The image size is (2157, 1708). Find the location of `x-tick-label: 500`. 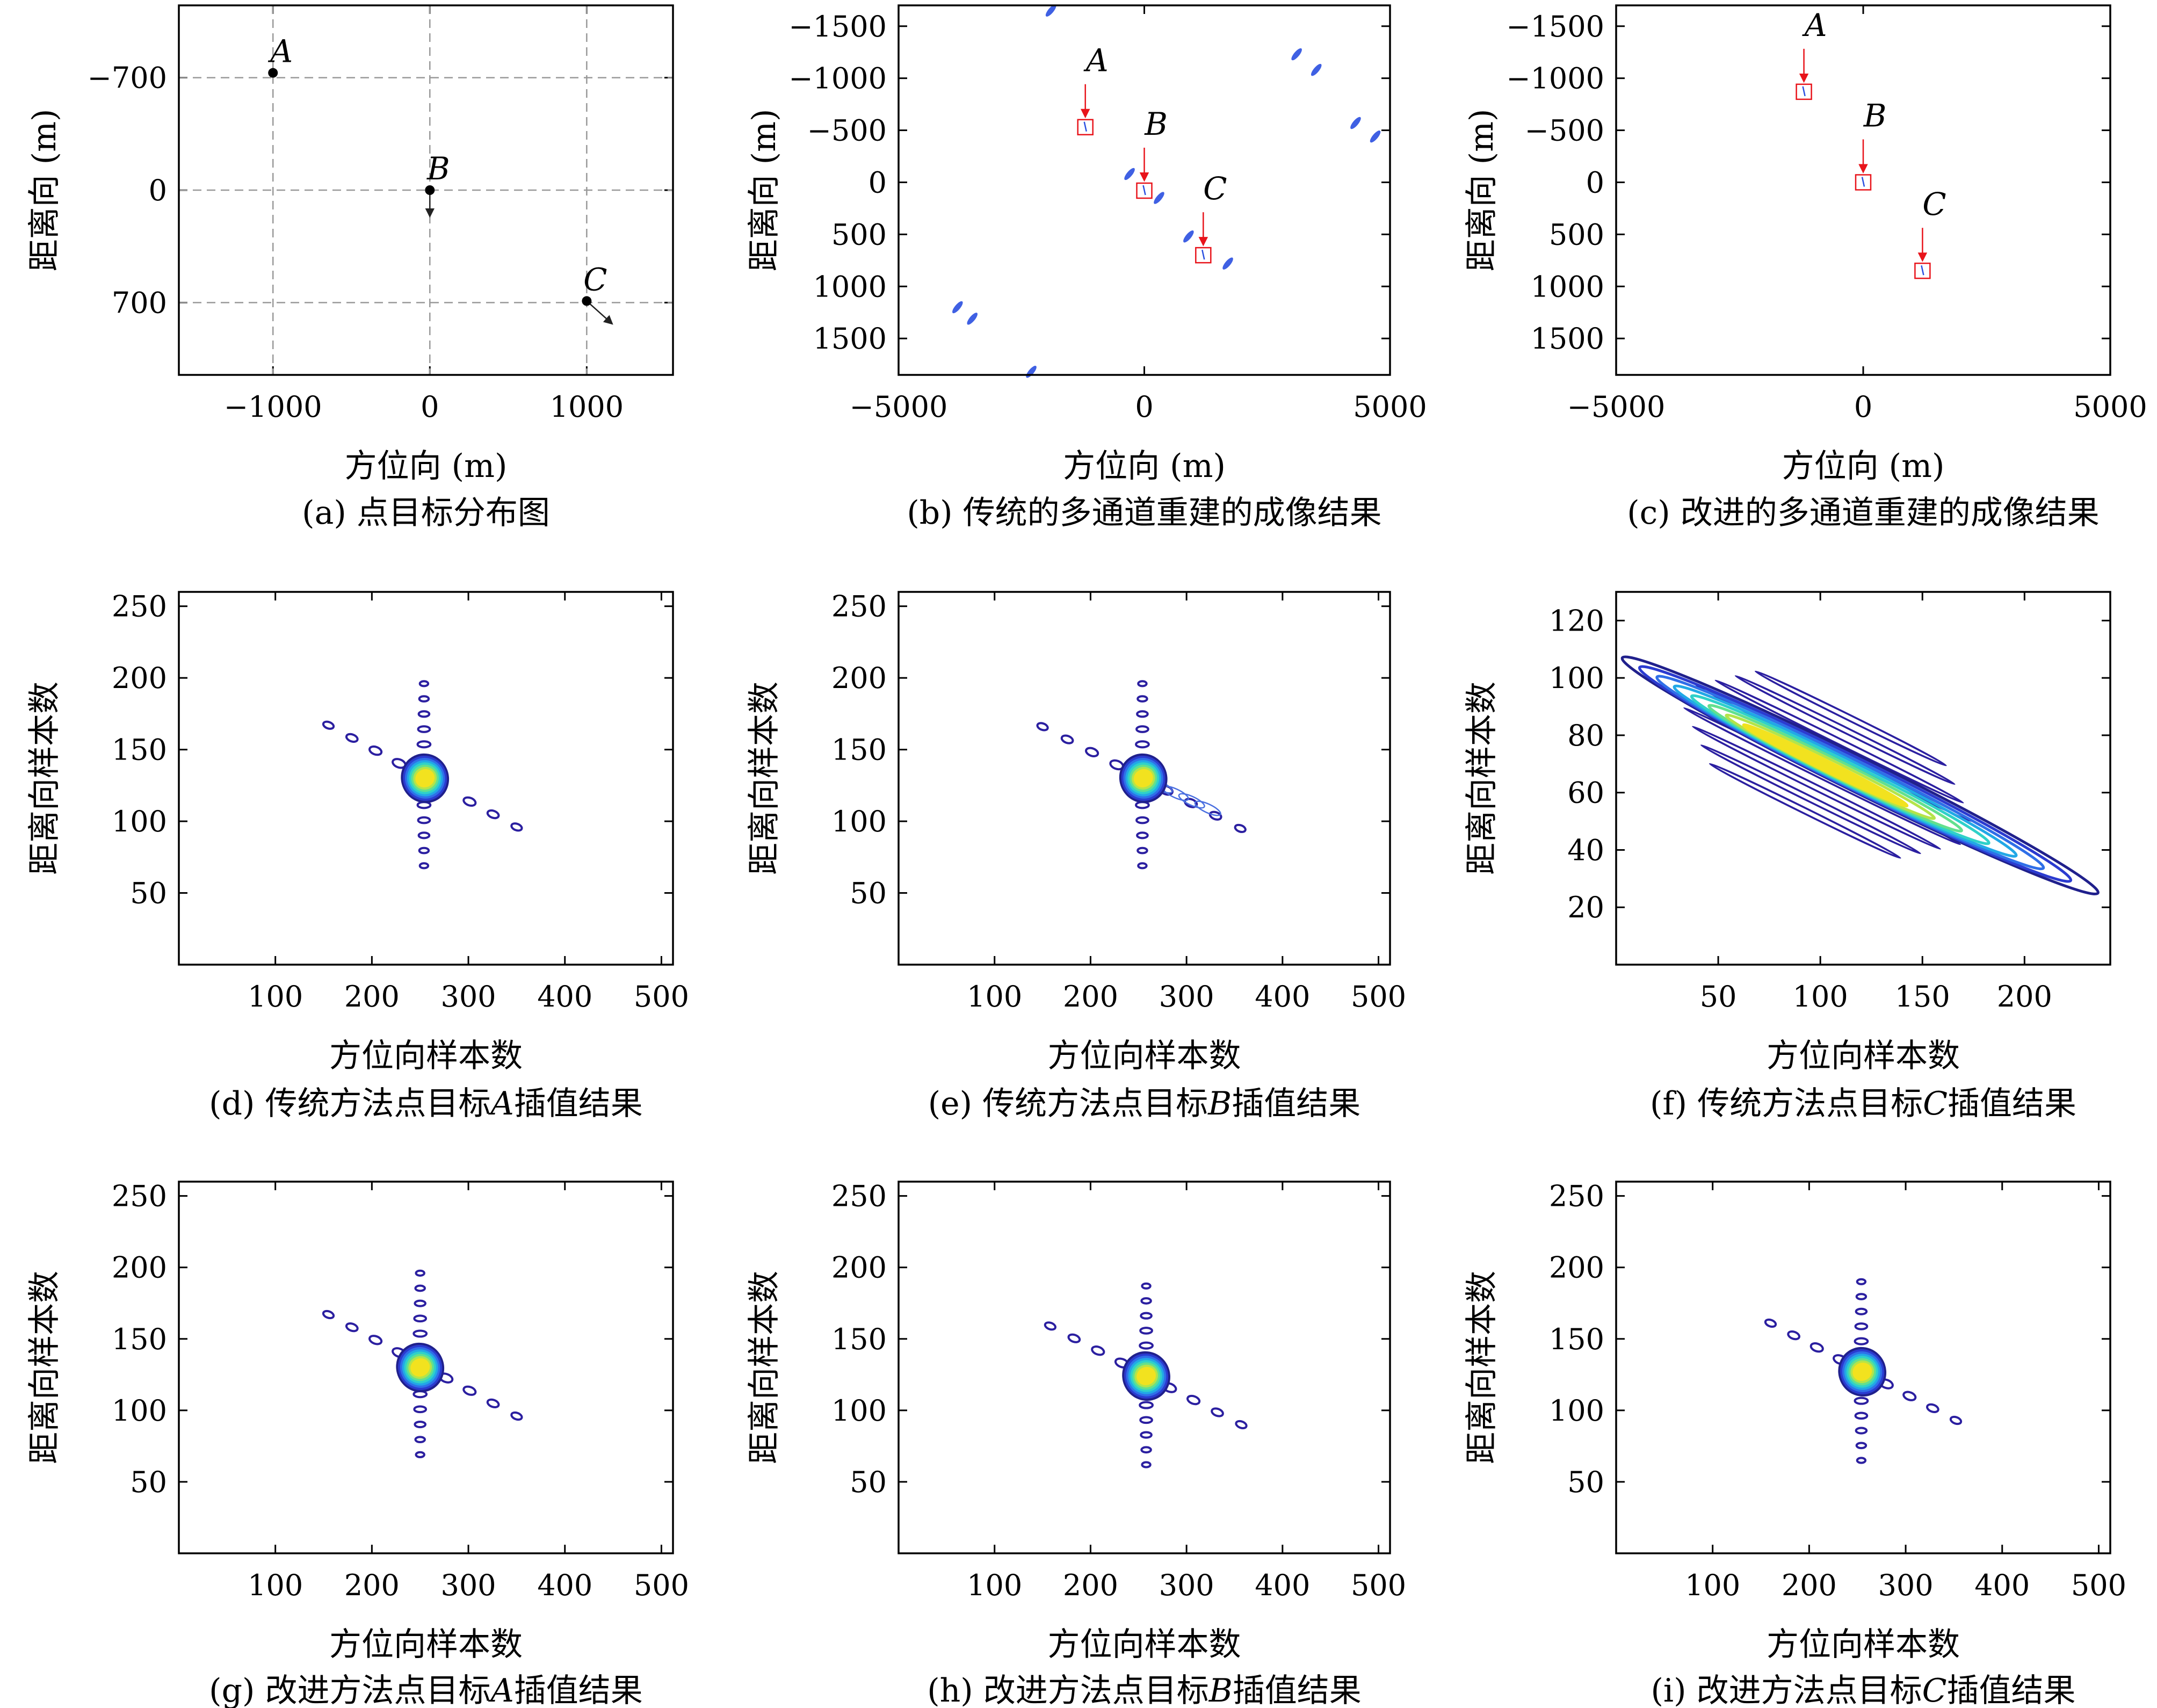

x-tick-label: 500 is located at coordinates (662, 1585).